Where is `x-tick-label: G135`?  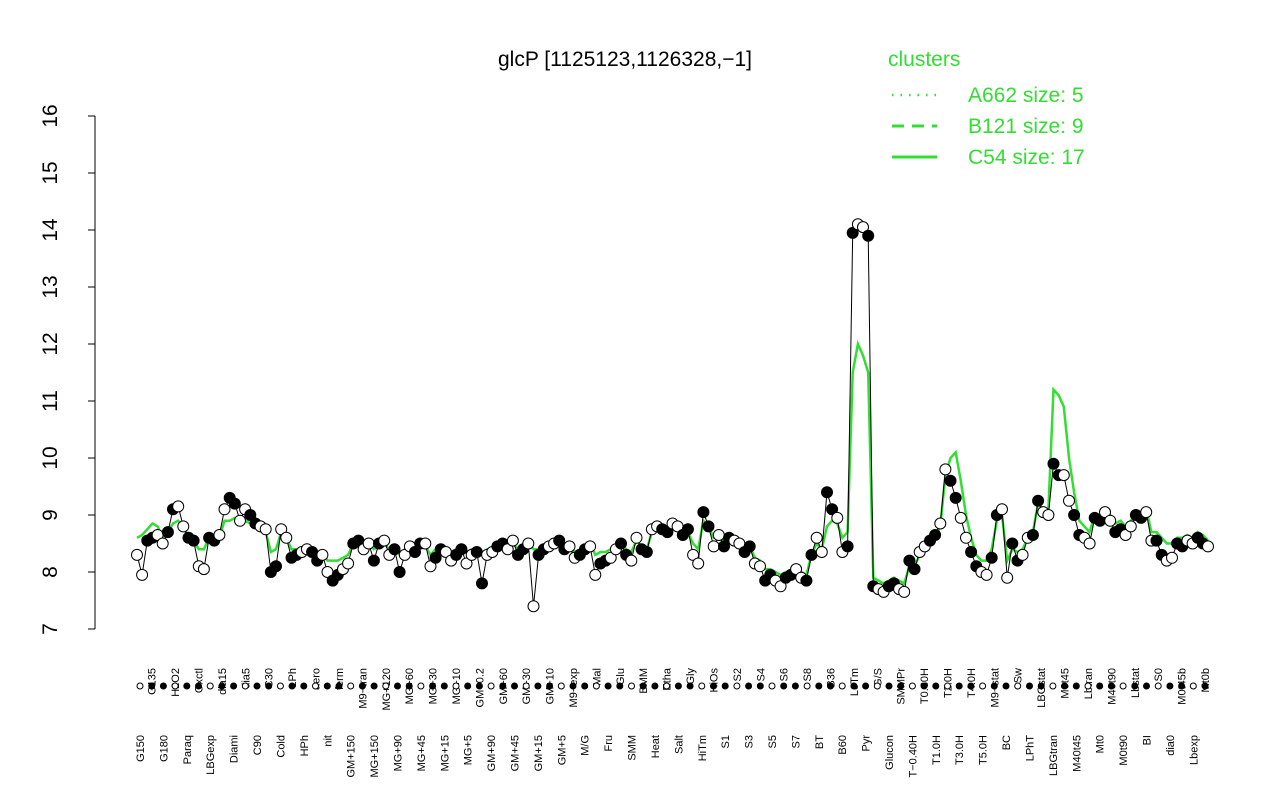
x-tick-label: G135 is located at coordinates (153, 681).